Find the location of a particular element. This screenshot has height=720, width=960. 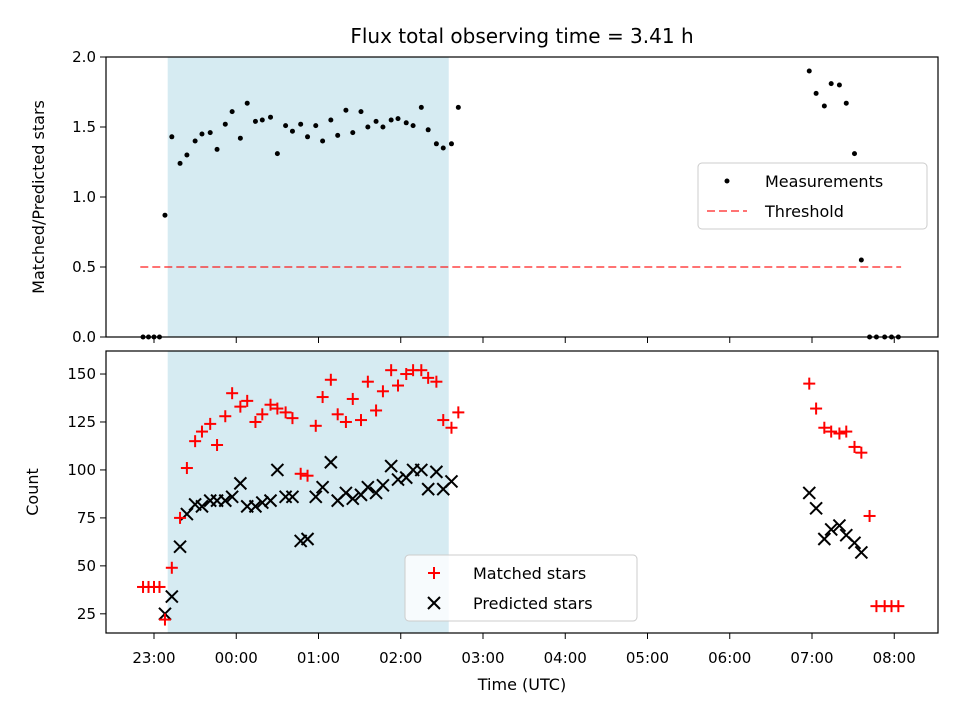

bottom-x-tick-label: 23:00 is located at coordinates (153, 658).